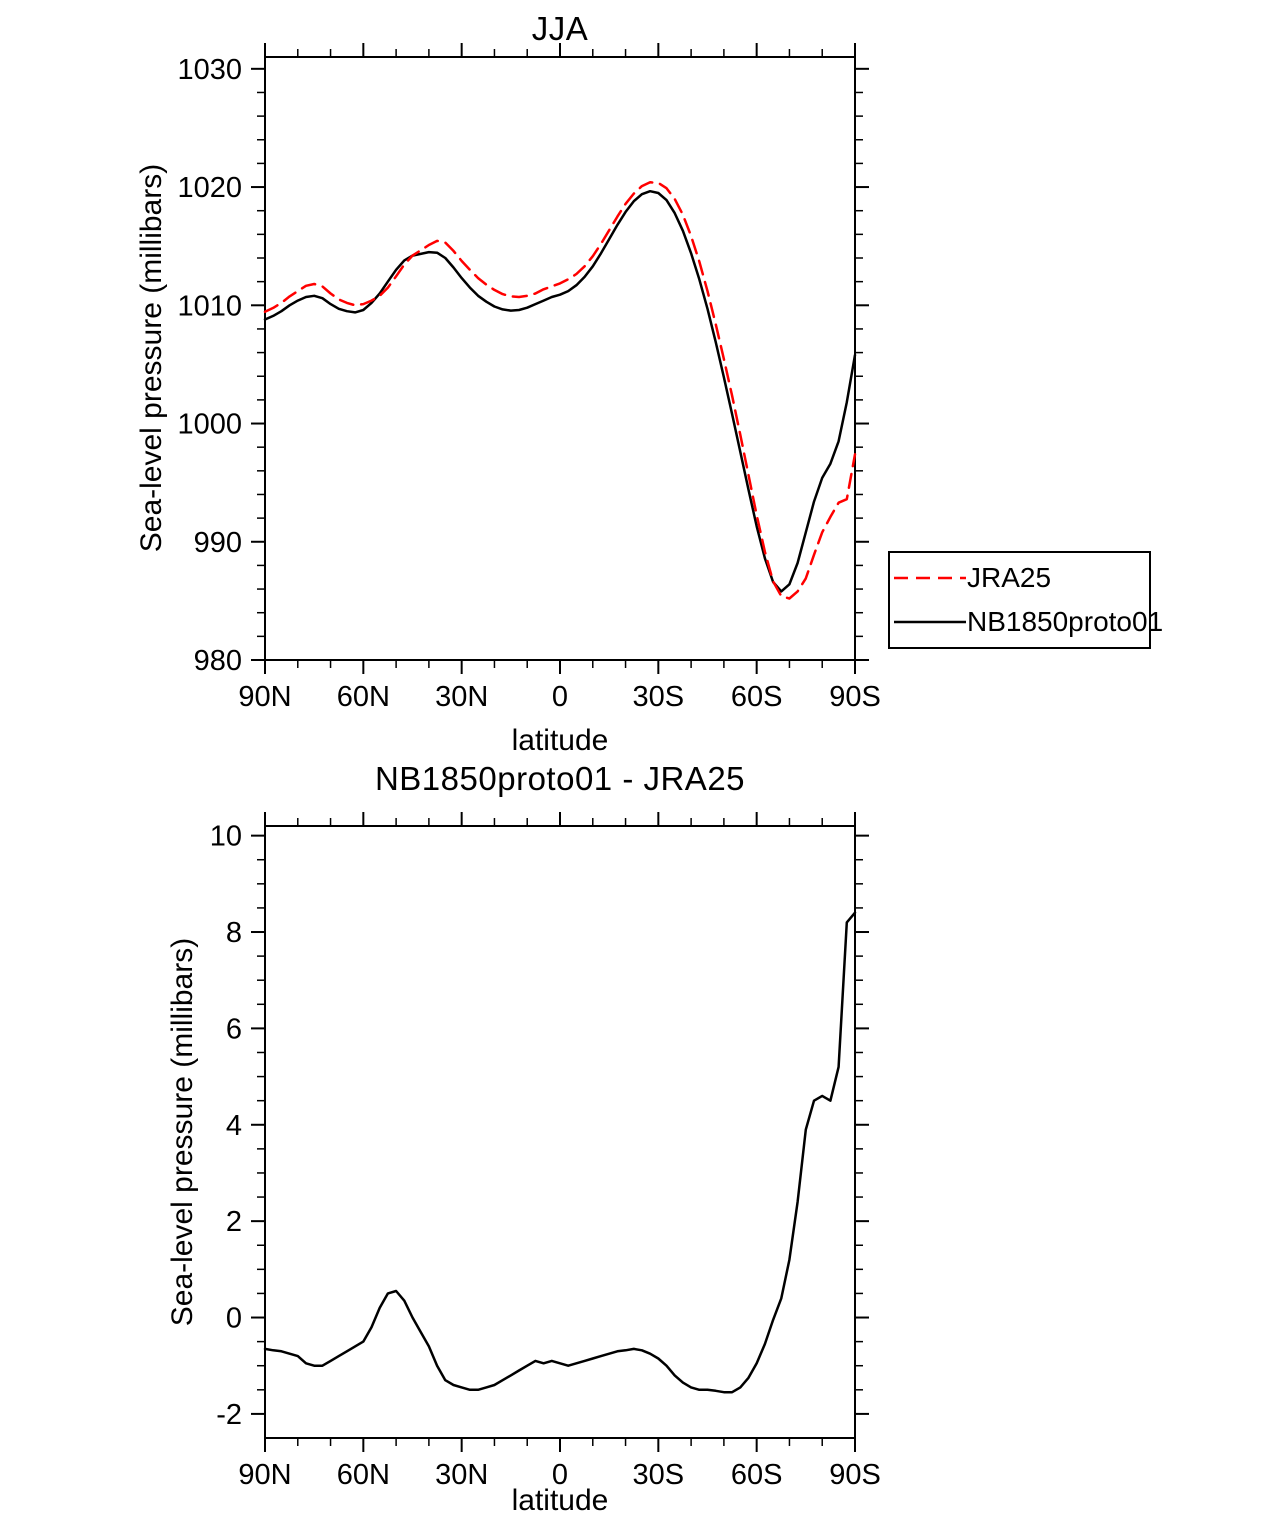  I want to click on svg-text: 990, so click(218, 543).